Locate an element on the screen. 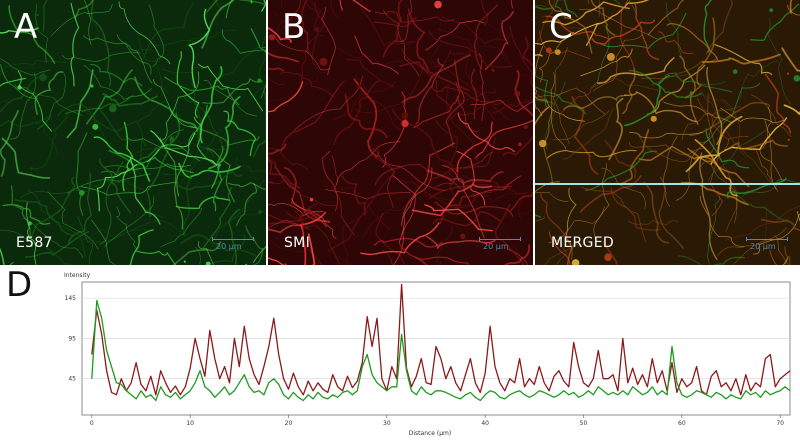 Image resolution: width=800 pixels, height=441 pixels. x-tick-label: 0 is located at coordinates (92, 423).